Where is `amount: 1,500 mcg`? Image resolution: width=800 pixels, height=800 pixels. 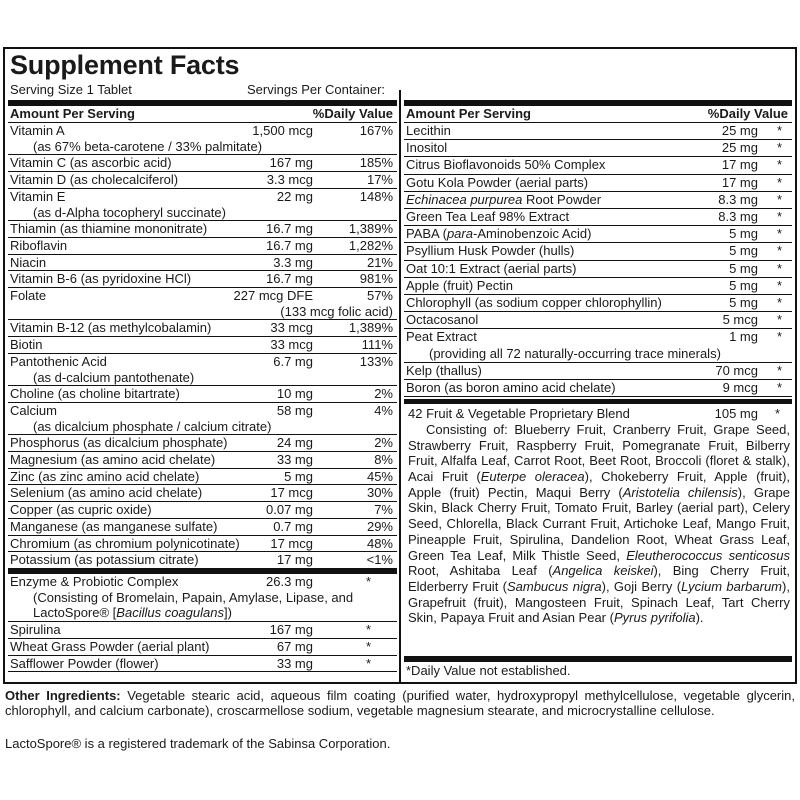 amount: 1,500 mcg is located at coordinates (282, 130).